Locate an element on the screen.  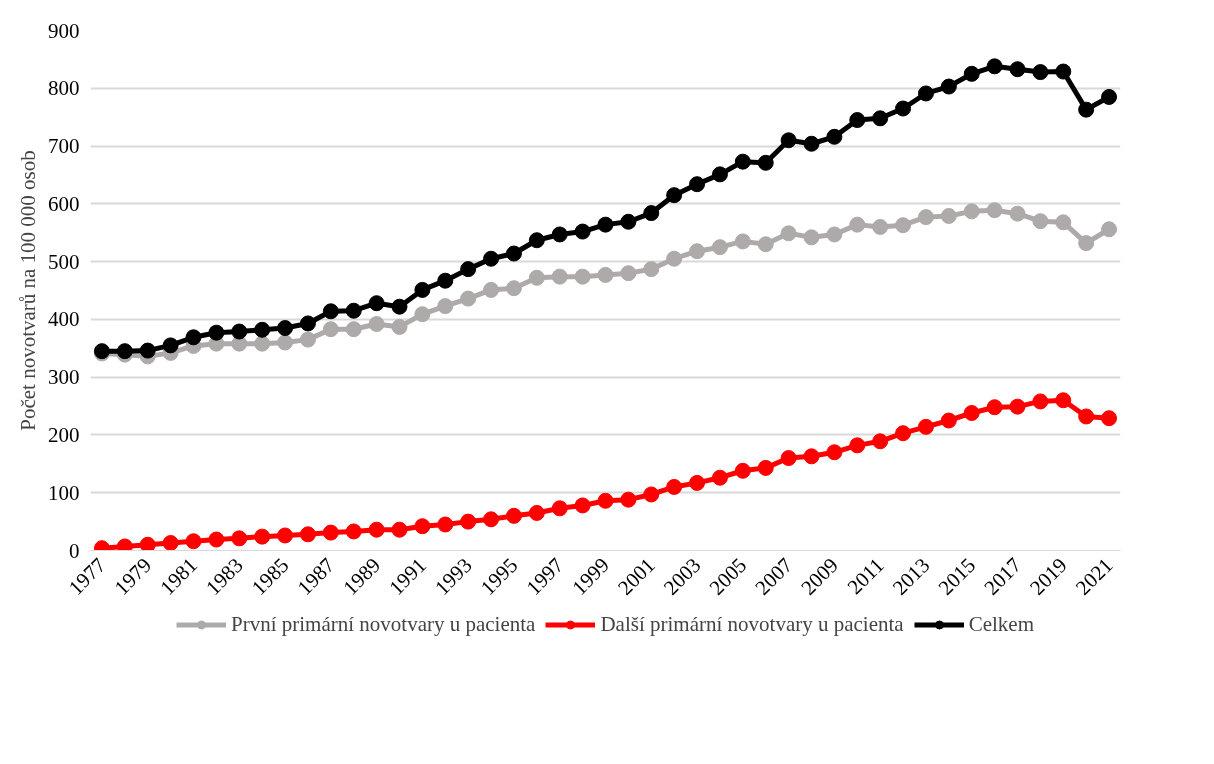
x-tick-label: 2011 is located at coordinates (865, 576).